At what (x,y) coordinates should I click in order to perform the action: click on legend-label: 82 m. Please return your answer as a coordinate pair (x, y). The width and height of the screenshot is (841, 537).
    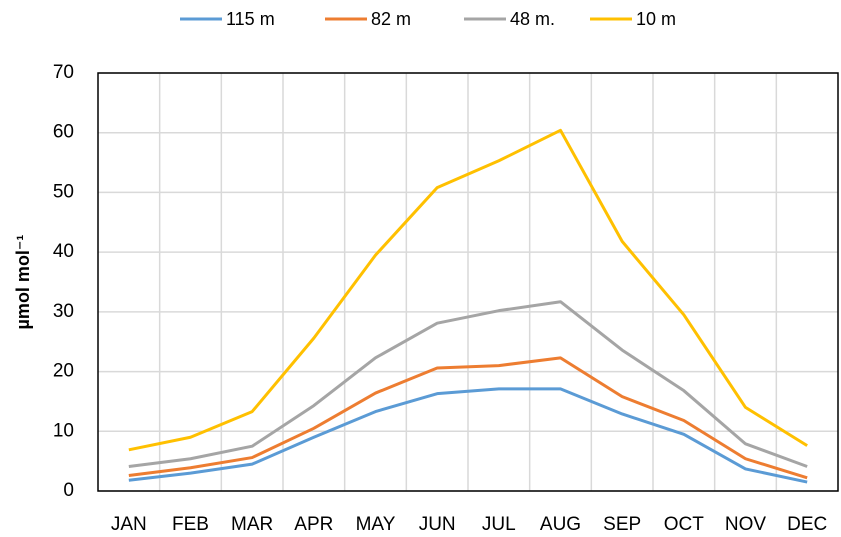
    Looking at the image, I should click on (391, 19).